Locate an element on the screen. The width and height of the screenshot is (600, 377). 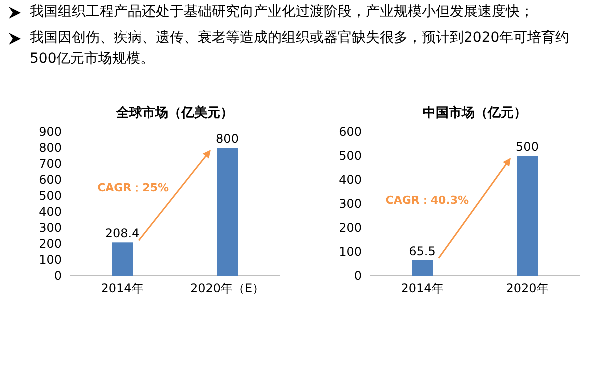
data-label: 208.4 is located at coordinates (122, 233).